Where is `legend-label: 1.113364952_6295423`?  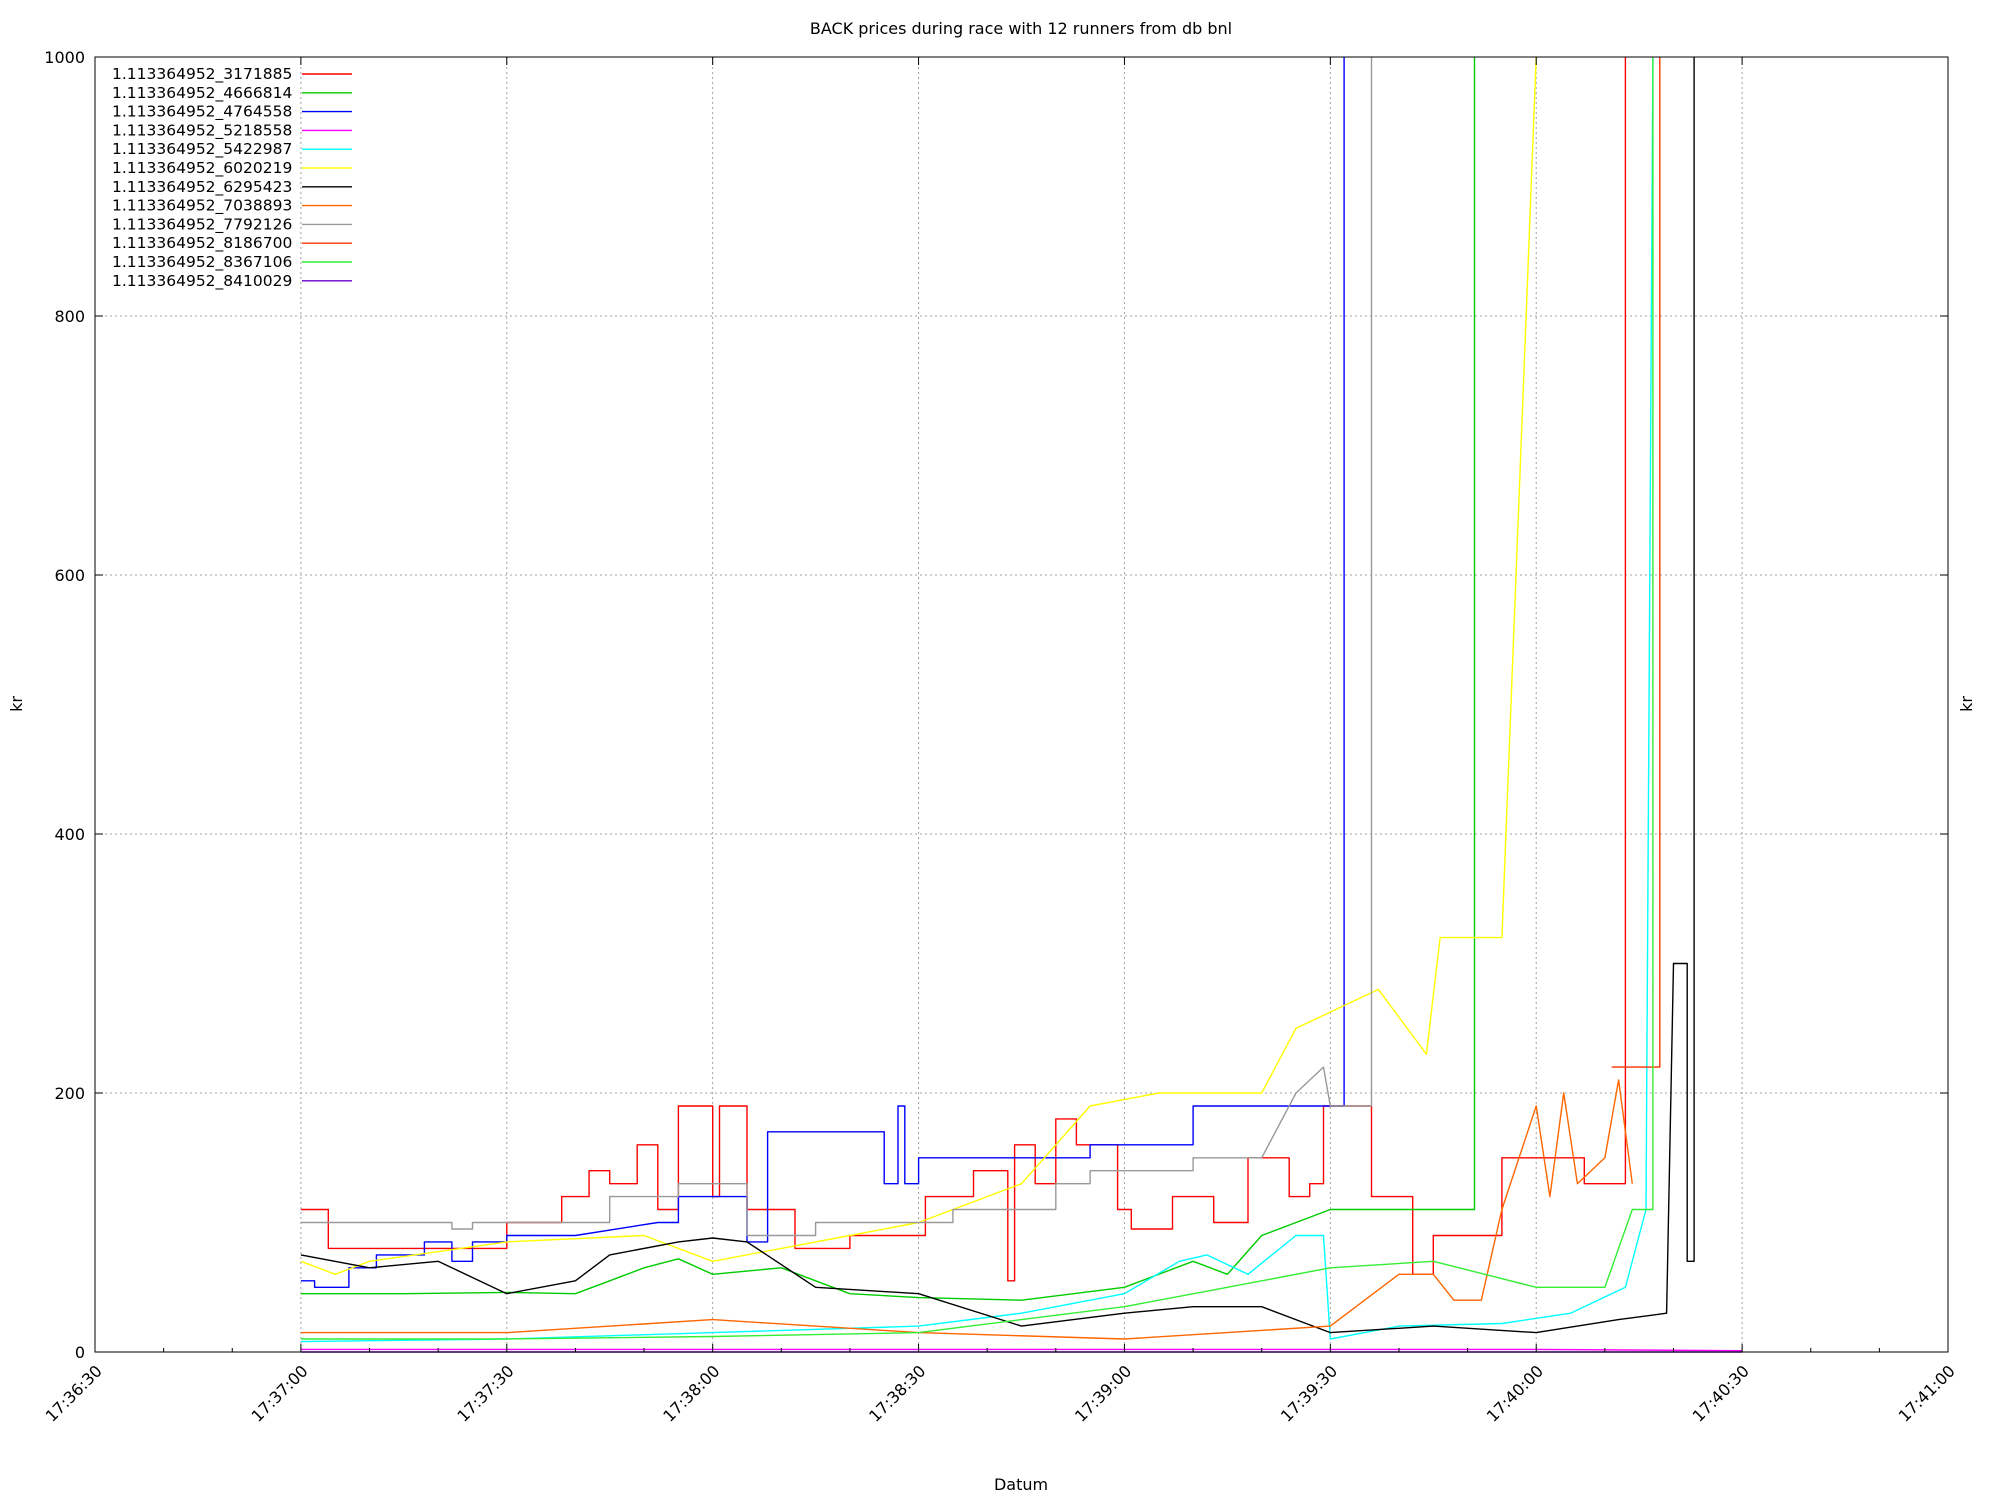
legend-label: 1.113364952_6295423 is located at coordinates (202, 187).